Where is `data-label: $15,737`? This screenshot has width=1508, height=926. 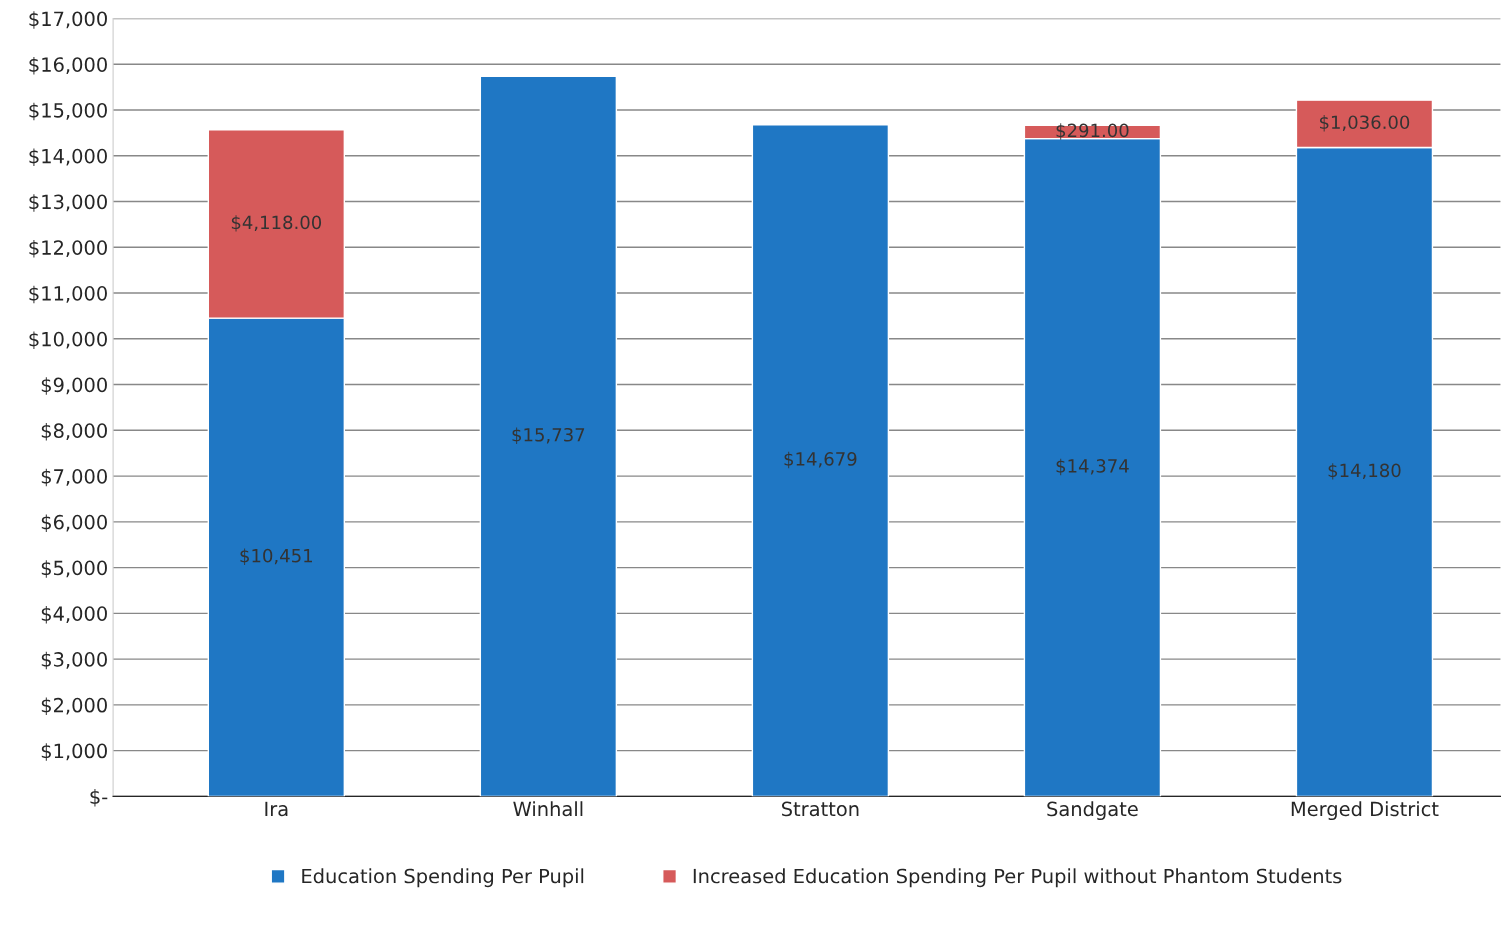 data-label: $15,737 is located at coordinates (548, 435).